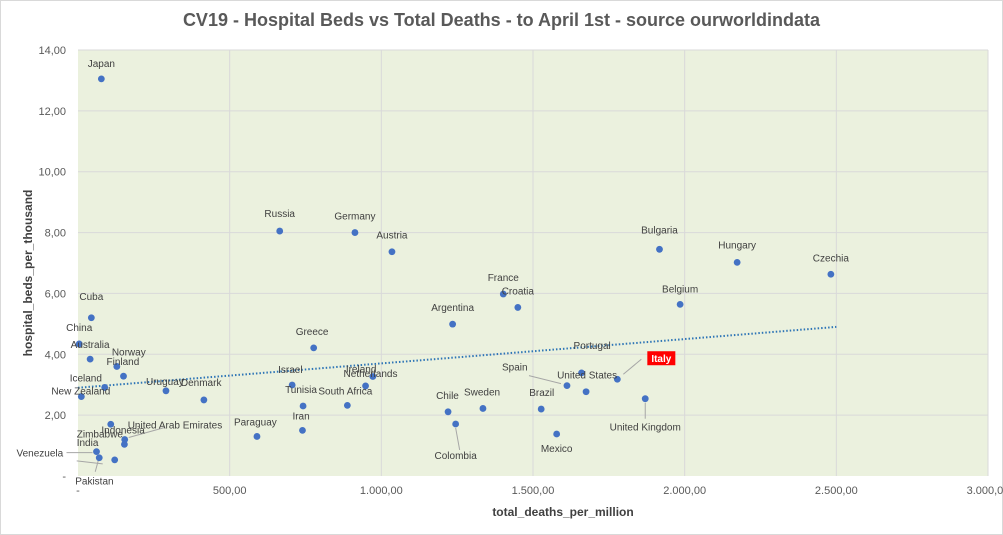  Describe the element at coordinates (100, 434) in the screenshot. I see `label-zimbabwe: Zimbabwe` at that location.